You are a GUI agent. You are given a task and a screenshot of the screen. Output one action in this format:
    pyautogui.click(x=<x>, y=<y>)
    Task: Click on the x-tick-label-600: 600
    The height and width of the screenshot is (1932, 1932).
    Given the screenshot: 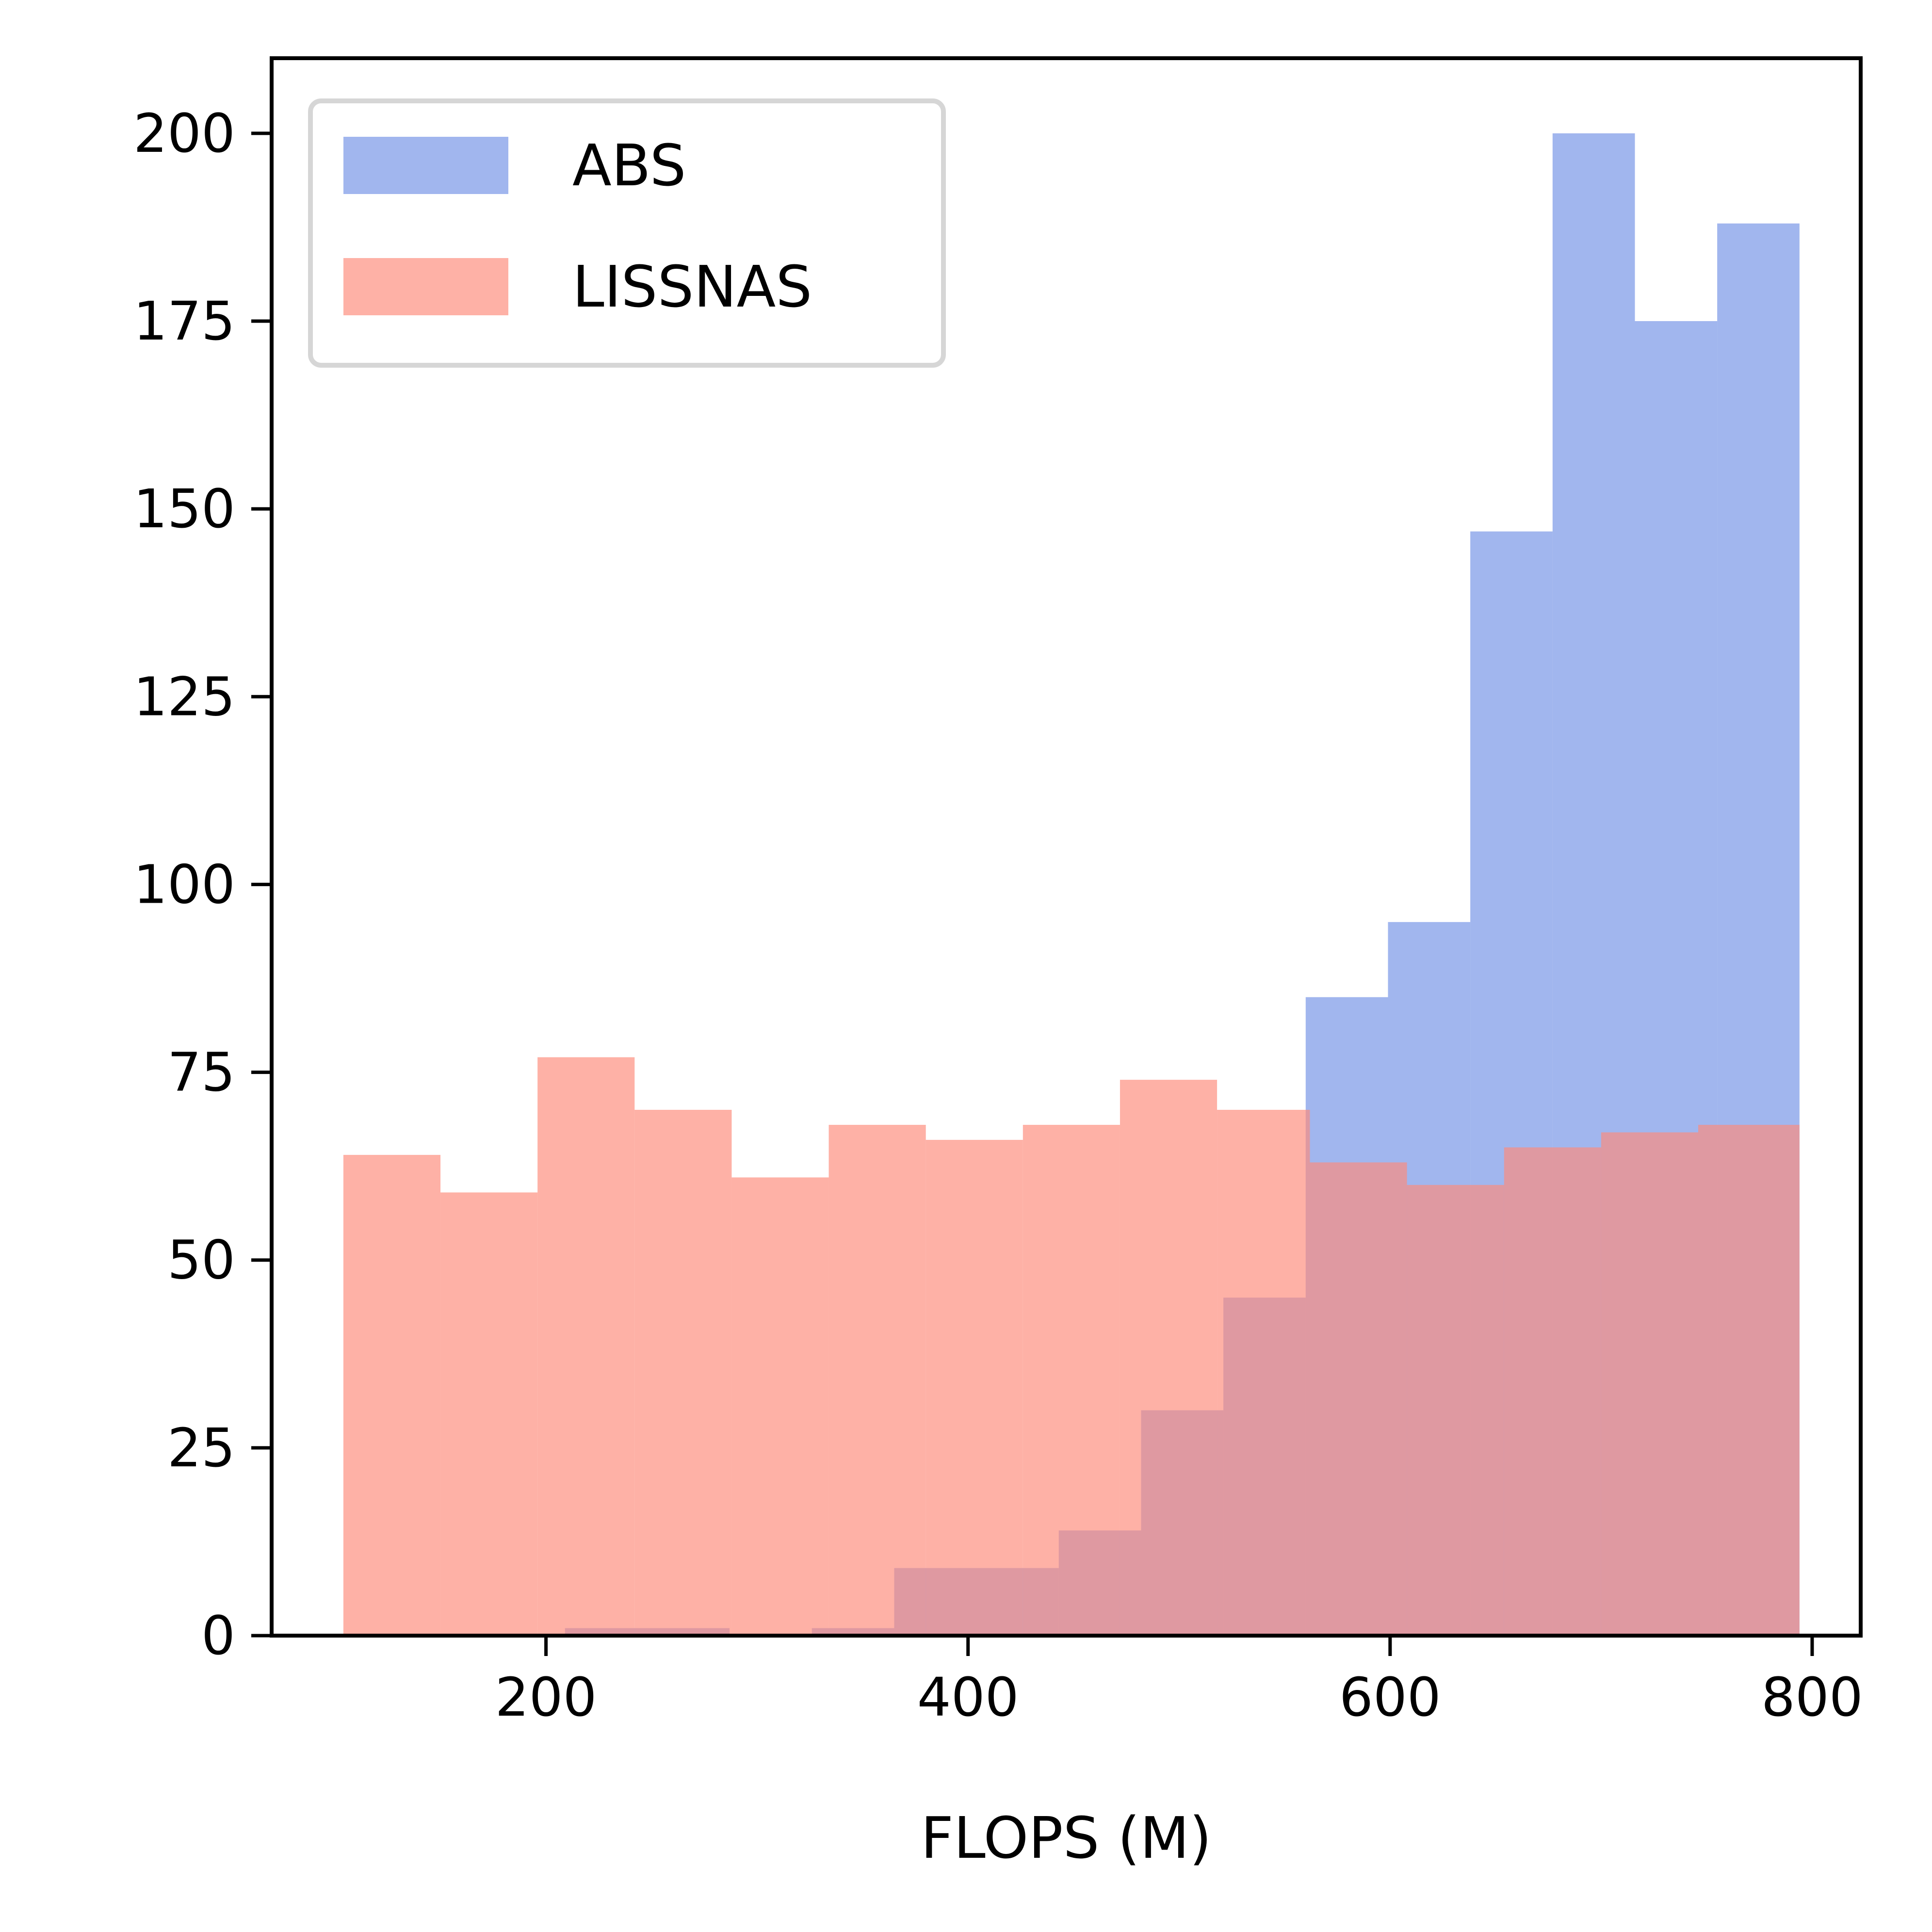 What is the action you would take?
    pyautogui.click(x=1390, y=1697)
    